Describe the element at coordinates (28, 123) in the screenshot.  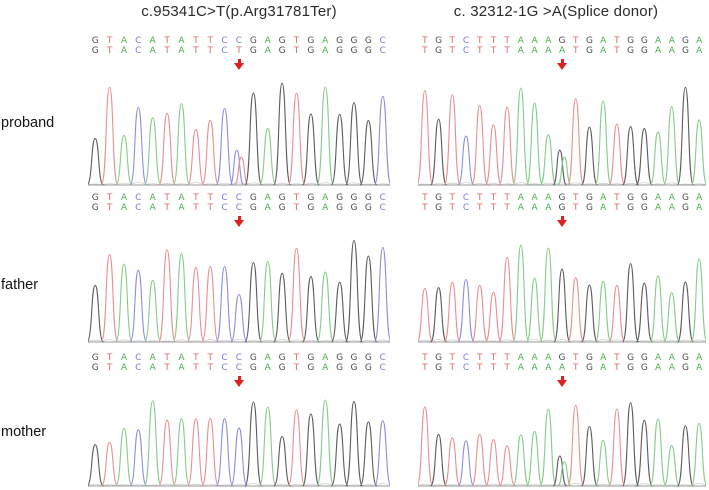
I see `row-label-proband: proband` at that location.